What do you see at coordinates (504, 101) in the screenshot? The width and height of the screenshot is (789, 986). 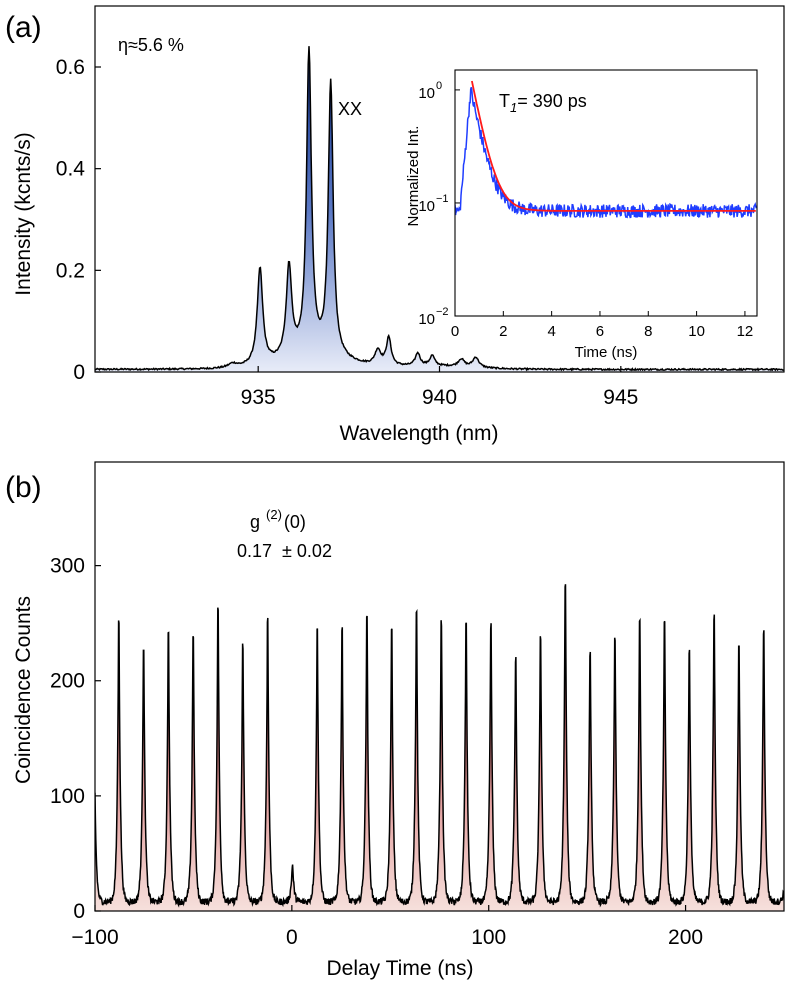 I see `inset-t1-prefix: T` at bounding box center [504, 101].